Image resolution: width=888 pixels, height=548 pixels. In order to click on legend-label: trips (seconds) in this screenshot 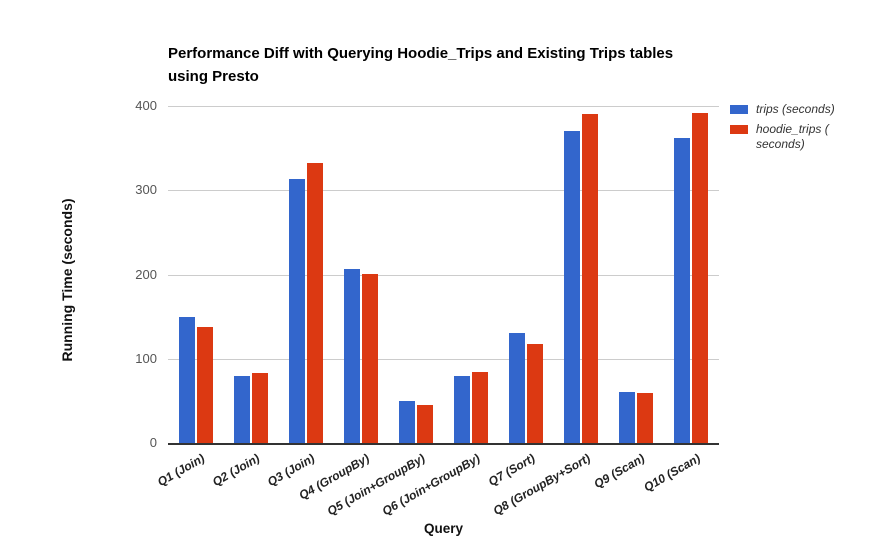, I will do `click(795, 109)`.